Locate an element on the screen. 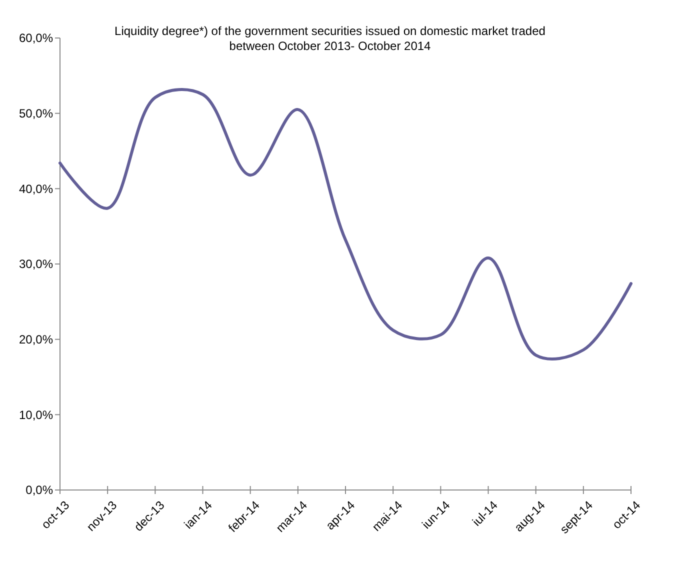 This screenshot has width=675, height=566. y-tick-label: 30,0% is located at coordinates (36, 264).